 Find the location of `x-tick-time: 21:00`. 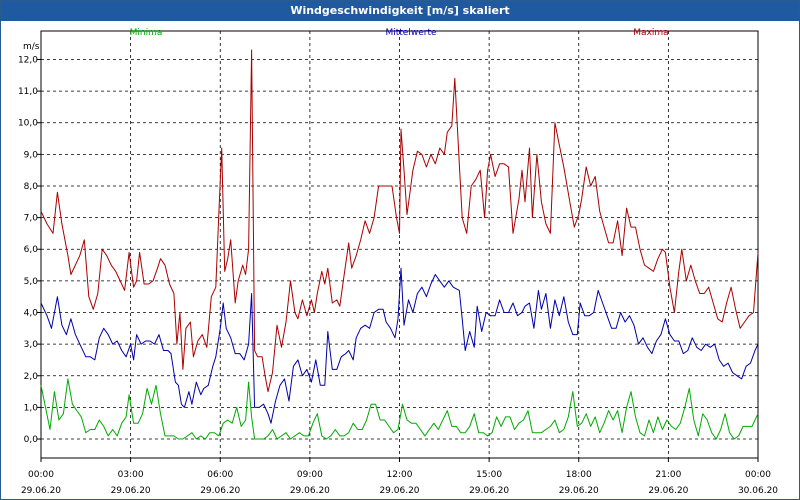

x-tick-time: 21:00 is located at coordinates (668, 475).